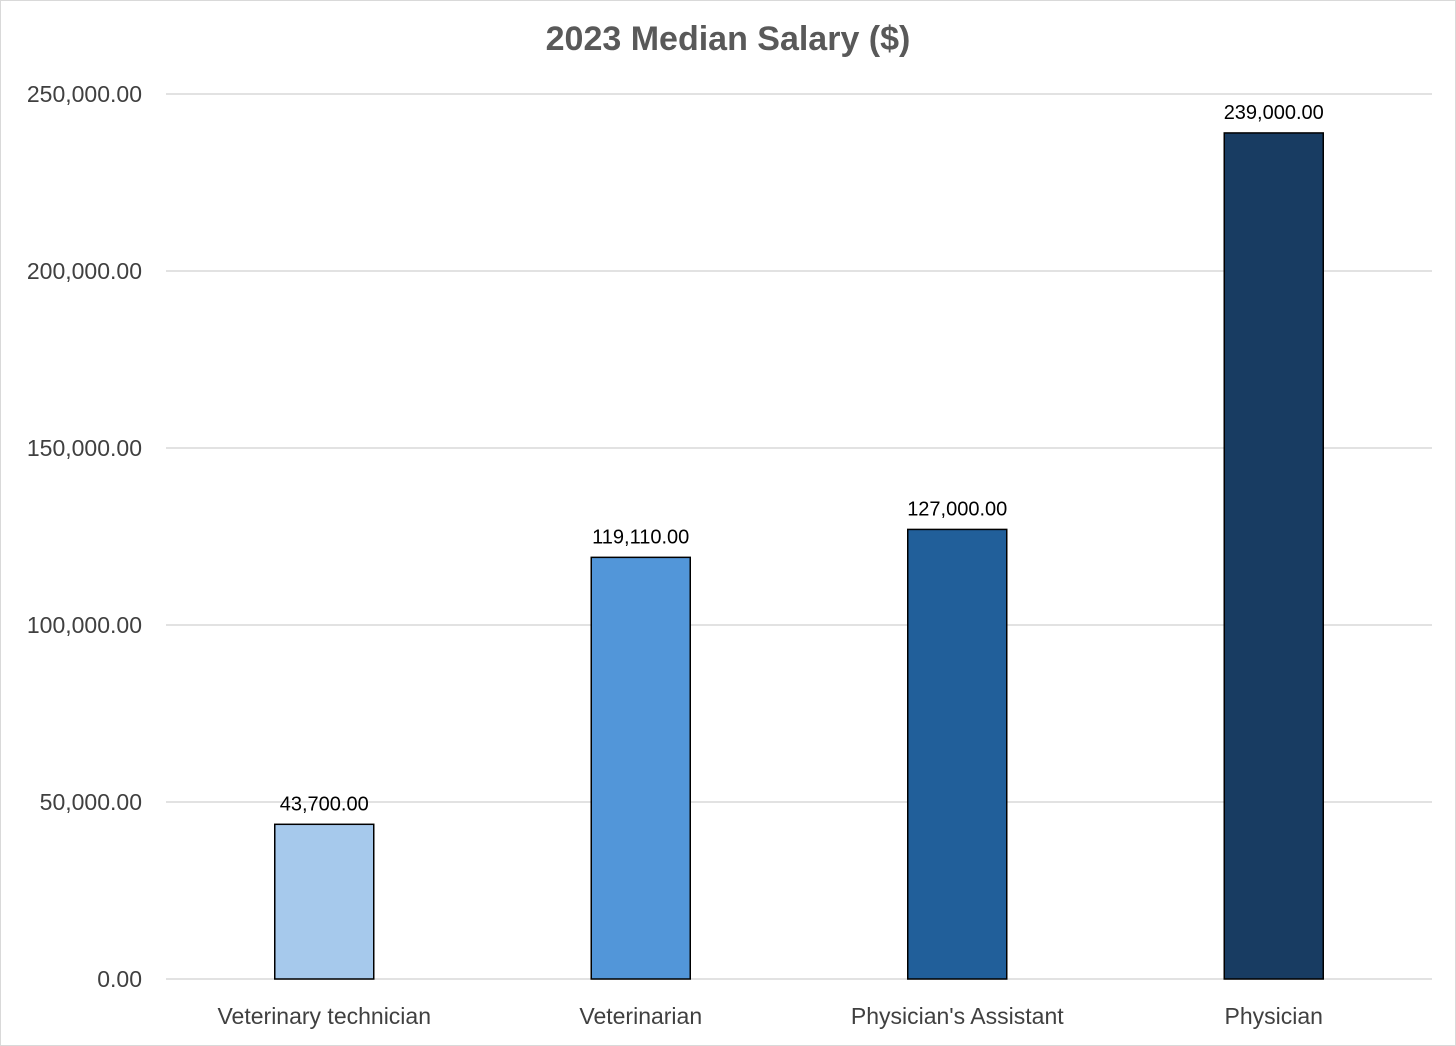 This screenshot has height=1046, width=1456. I want to click on data-label: 119,110.00, so click(640, 537).